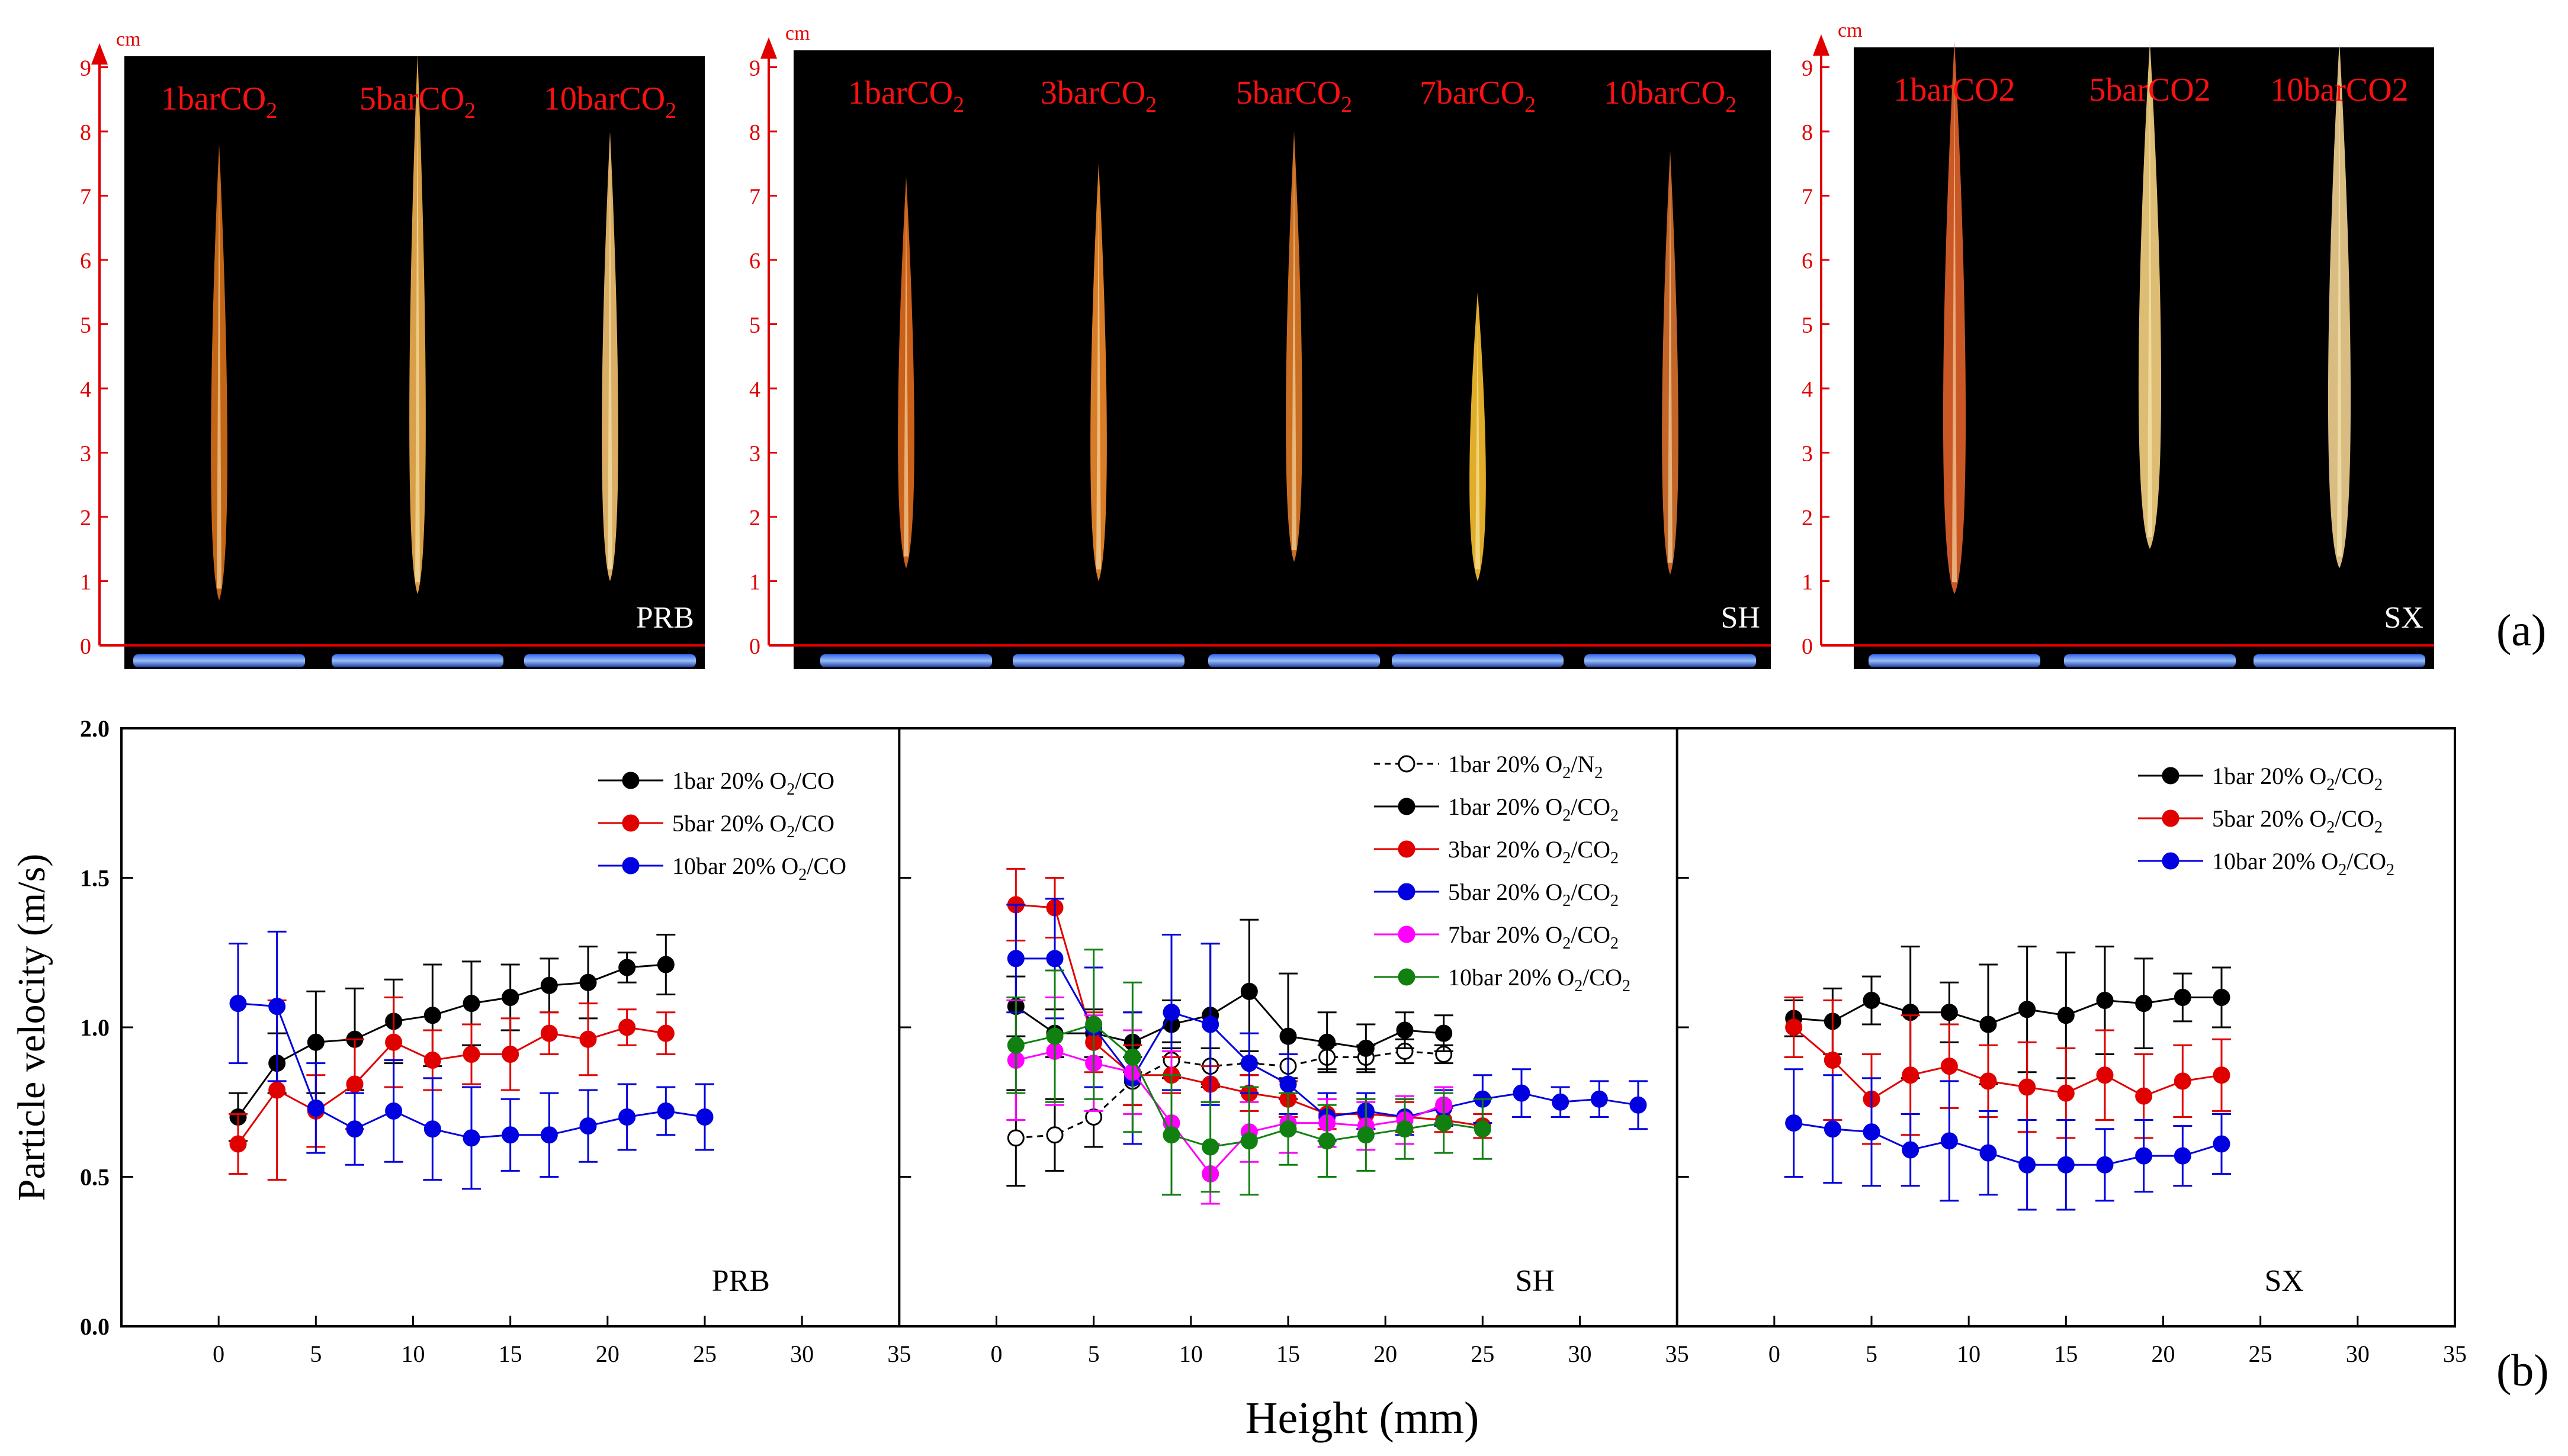 The height and width of the screenshot is (1456, 2568). Describe the element at coordinates (1533, 851) in the screenshot. I see `legend-label: 3bar 20% O2/CO2` at that location.